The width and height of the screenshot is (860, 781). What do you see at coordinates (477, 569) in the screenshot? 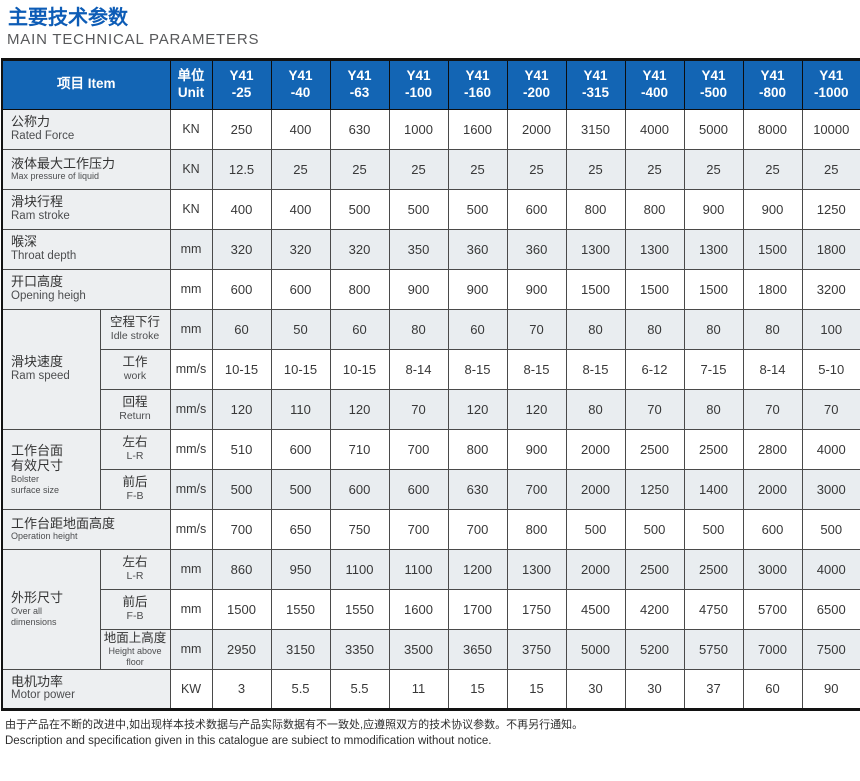
I see `value-cell: 1200` at bounding box center [477, 569].